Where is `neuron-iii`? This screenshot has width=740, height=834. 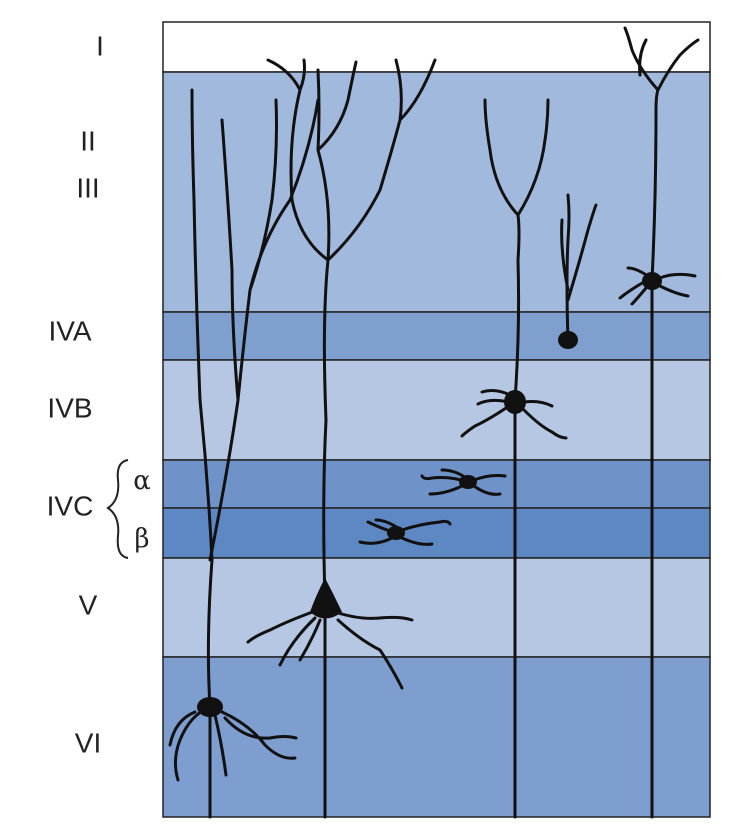
neuron-iii is located at coordinates (661, 422).